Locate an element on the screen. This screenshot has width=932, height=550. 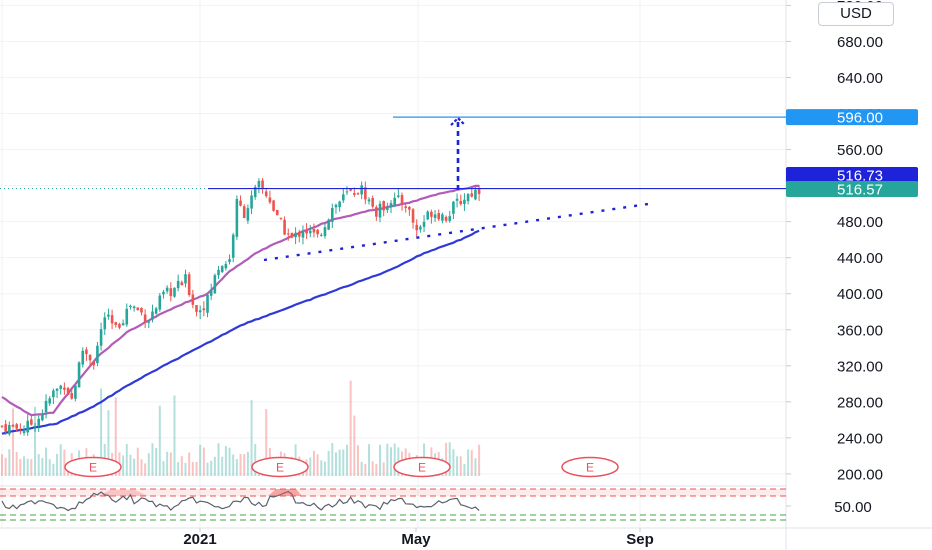
price-badge: 516.73 is located at coordinates (852, 176).